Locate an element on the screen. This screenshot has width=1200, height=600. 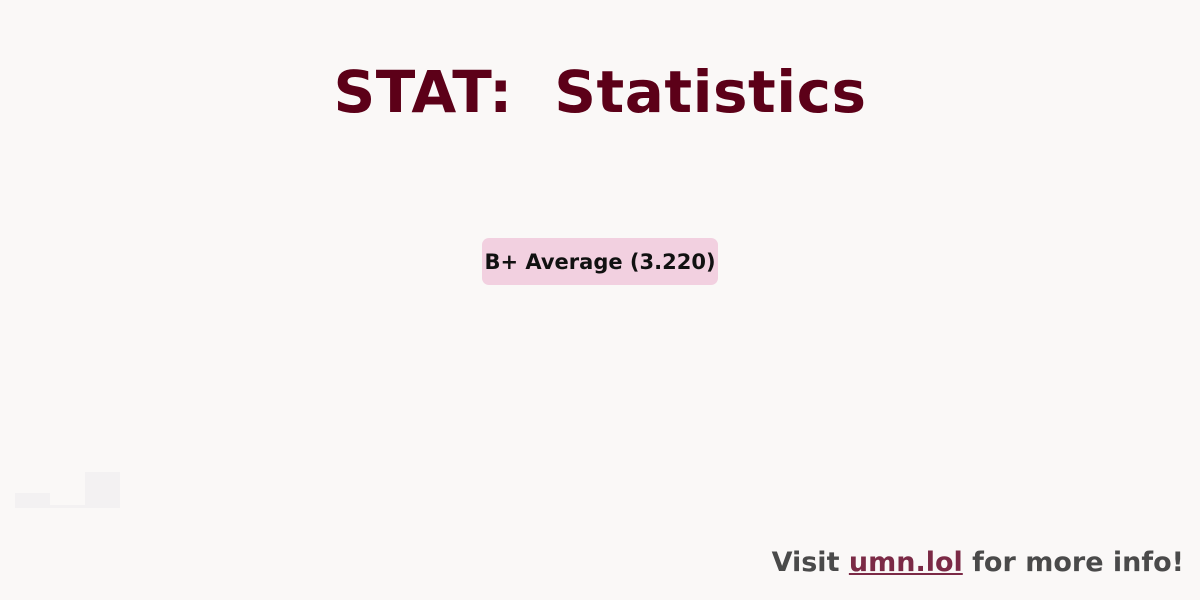
footer-suffix: for more info! is located at coordinates (1073, 562).